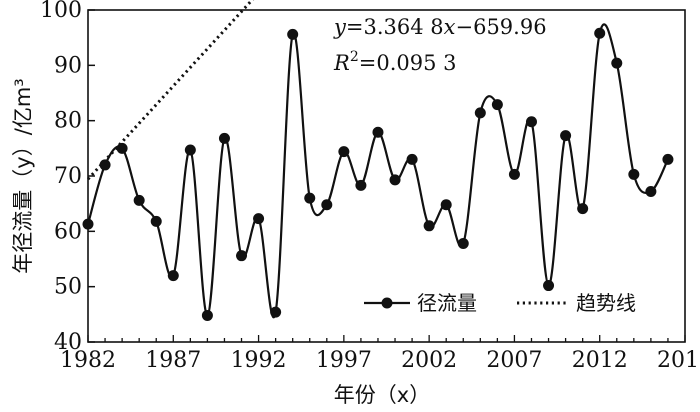 This screenshot has width=700, height=412. What do you see at coordinates (68, 65) in the screenshot?
I see `y-tick-label: 90` at bounding box center [68, 65].